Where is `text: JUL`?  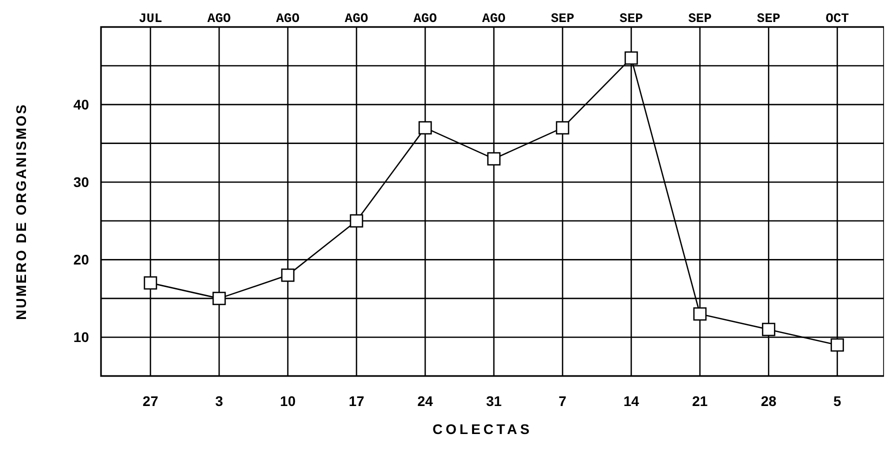 text: JUL is located at coordinates (150, 18).